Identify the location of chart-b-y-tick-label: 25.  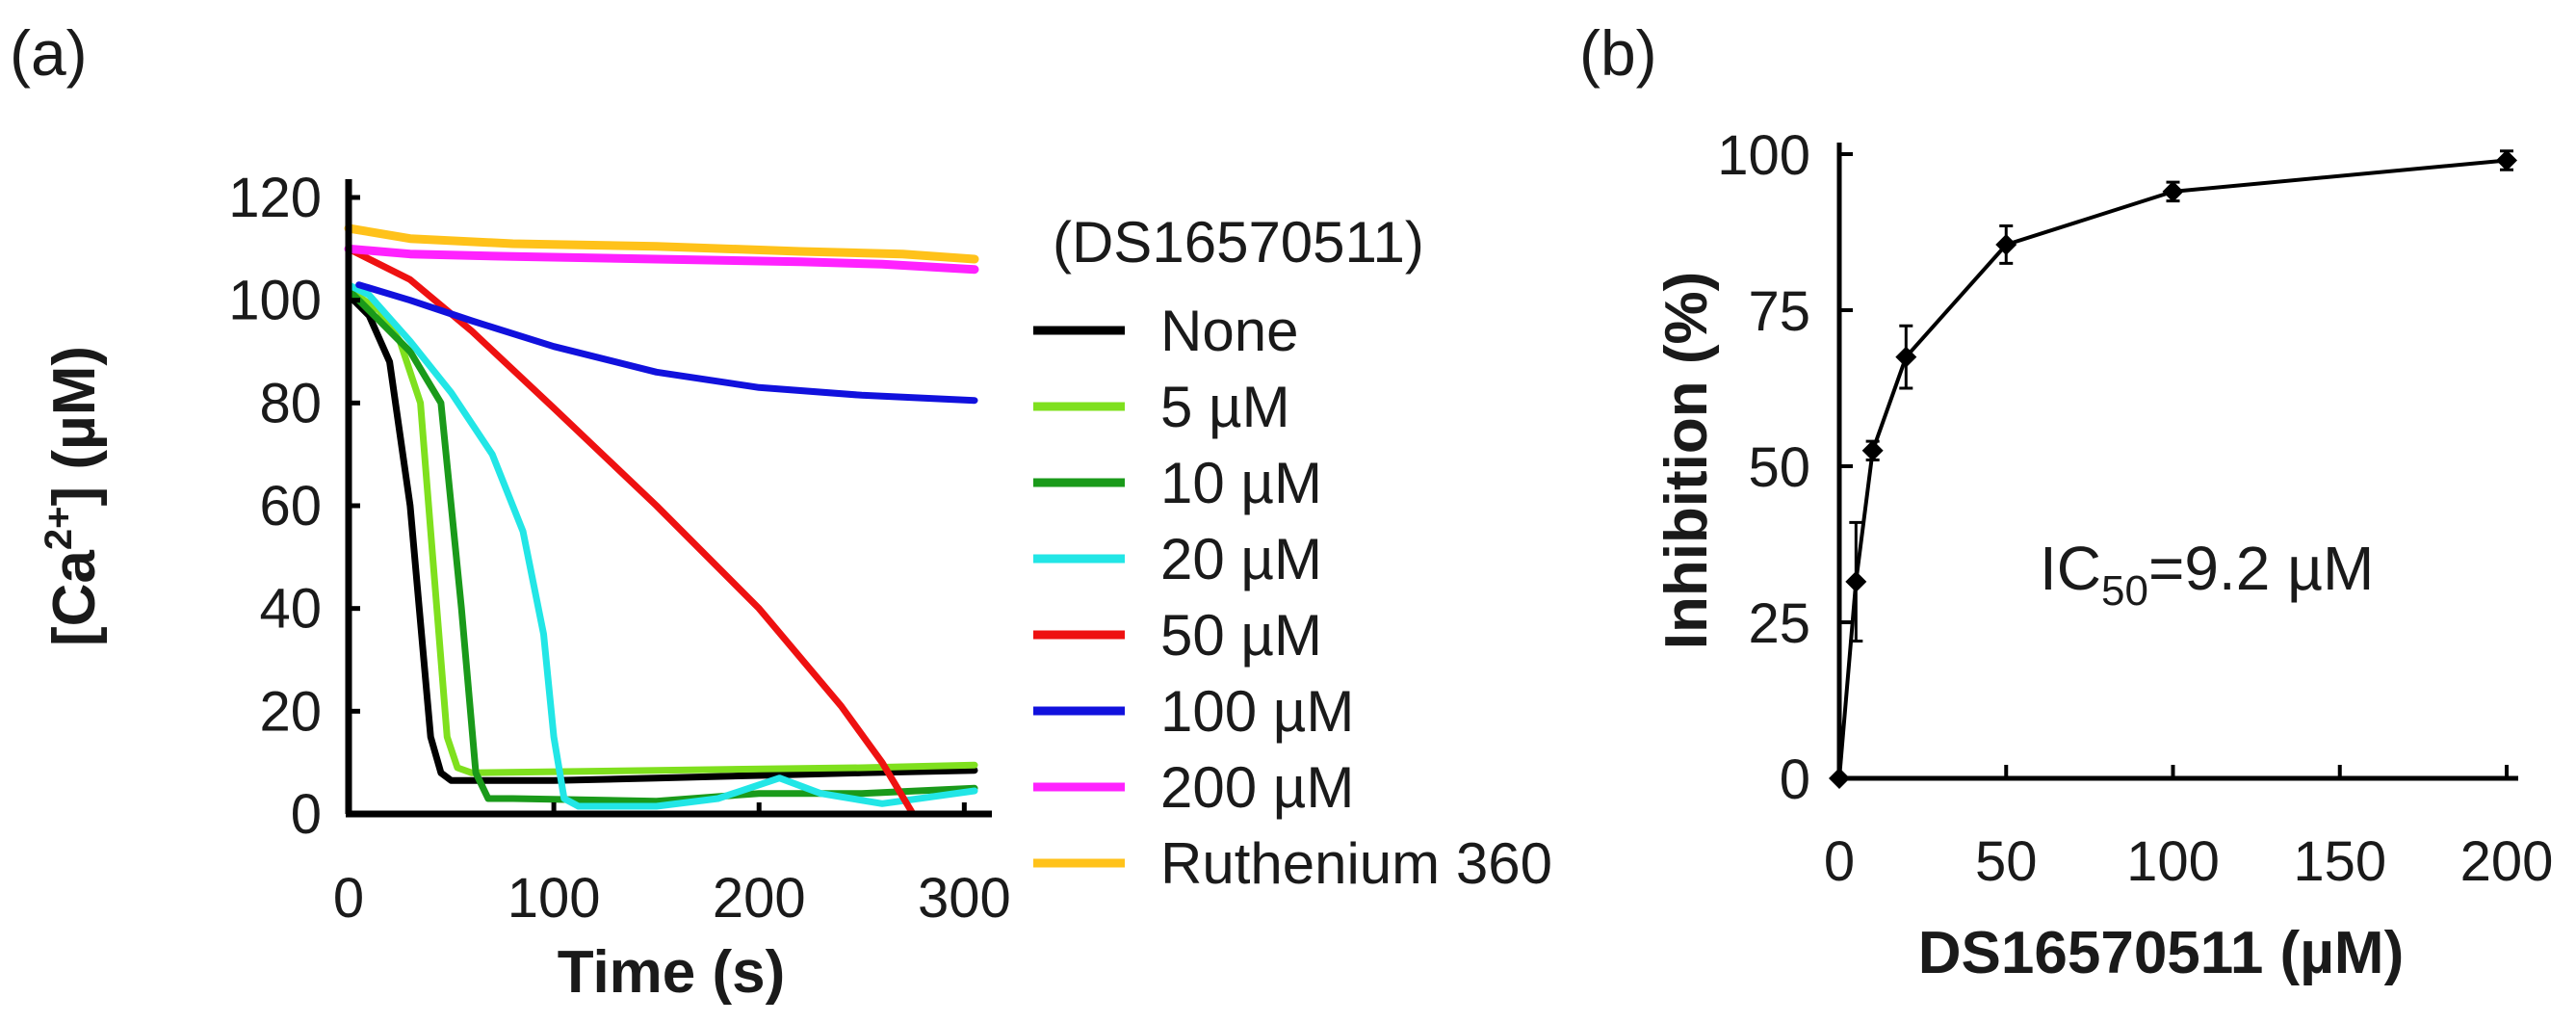
(1779, 623).